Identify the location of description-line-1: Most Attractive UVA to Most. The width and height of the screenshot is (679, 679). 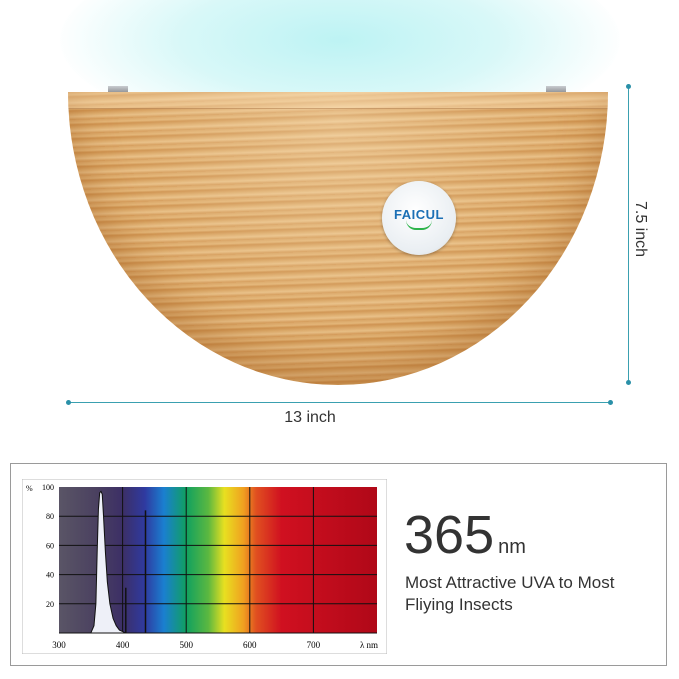
(510, 582).